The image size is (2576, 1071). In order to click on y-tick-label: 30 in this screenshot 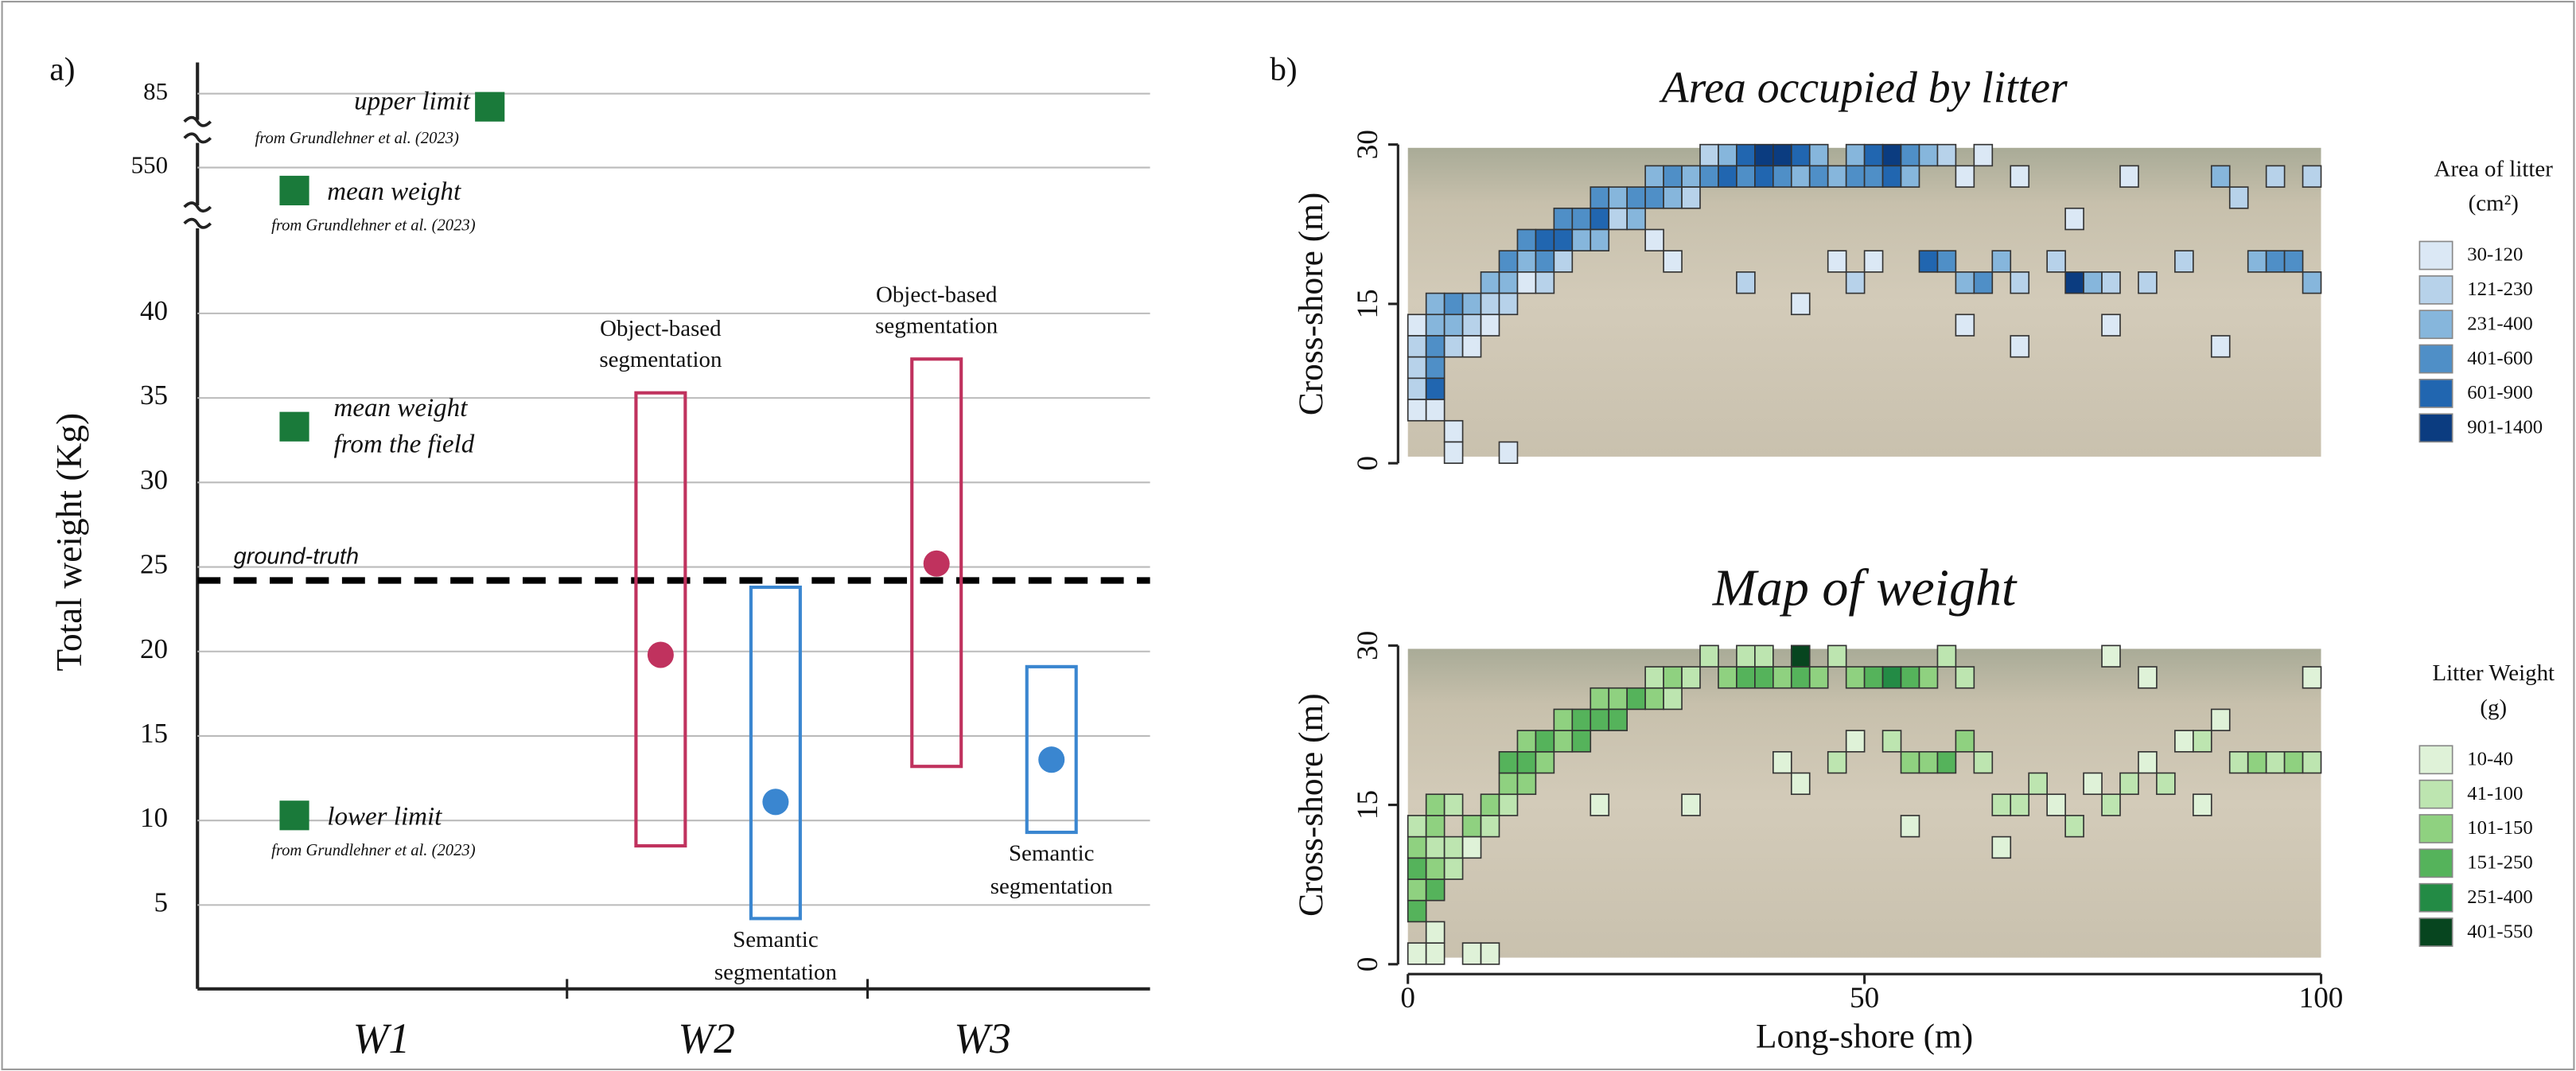, I will do `click(1368, 144)`.